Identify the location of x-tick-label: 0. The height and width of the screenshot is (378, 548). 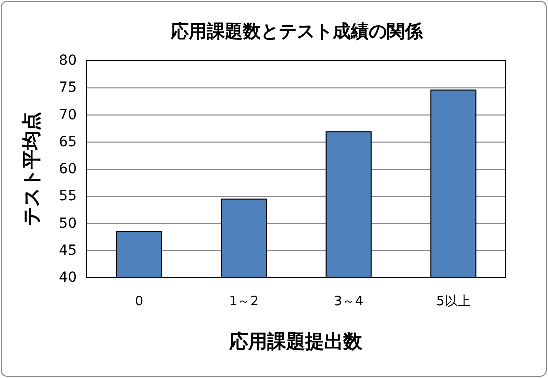
(139, 302).